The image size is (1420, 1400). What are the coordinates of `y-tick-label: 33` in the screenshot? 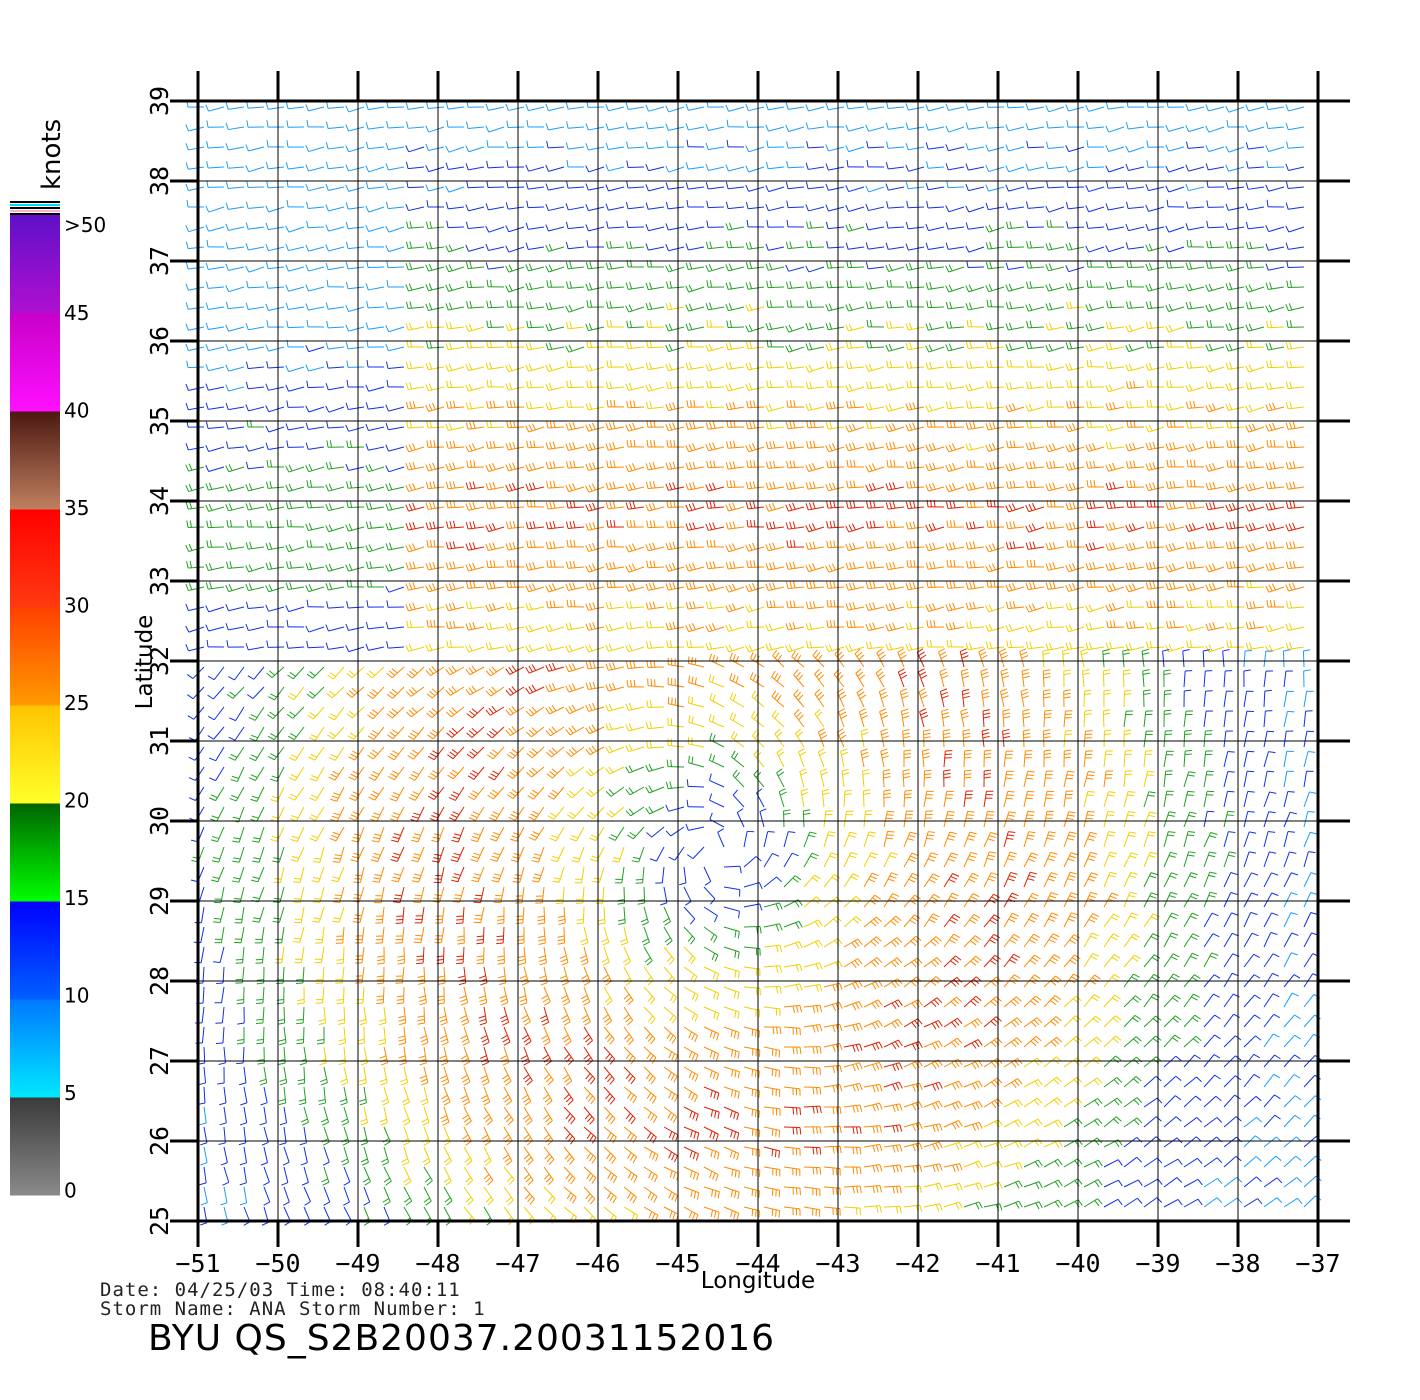 It's located at (159, 581).